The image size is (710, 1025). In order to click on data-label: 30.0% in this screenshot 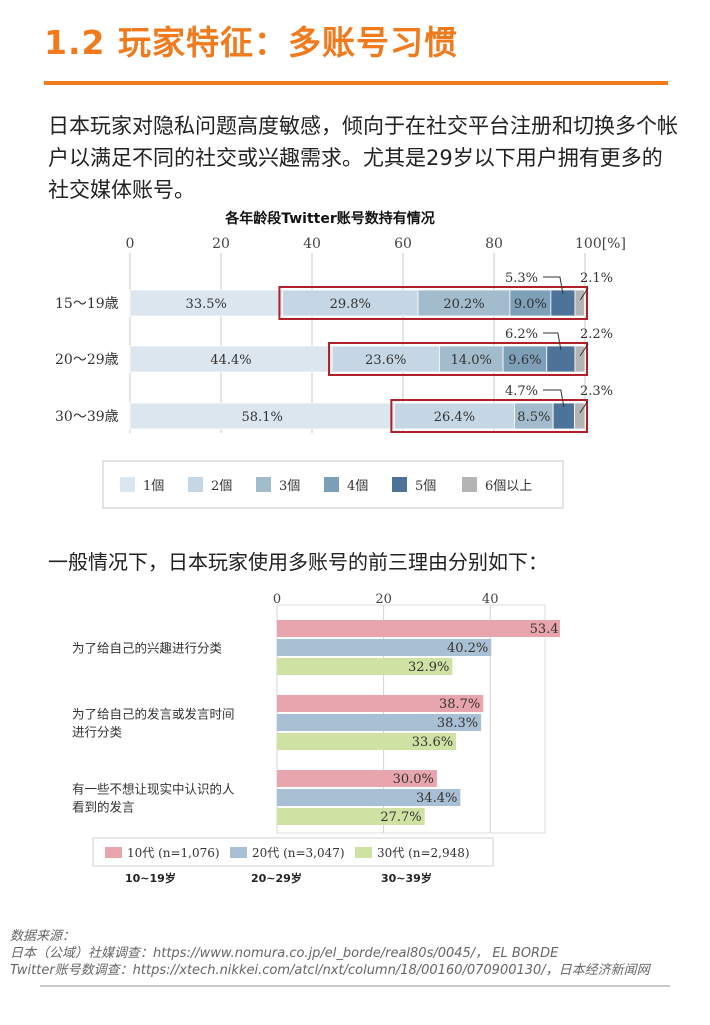, I will do `click(413, 779)`.